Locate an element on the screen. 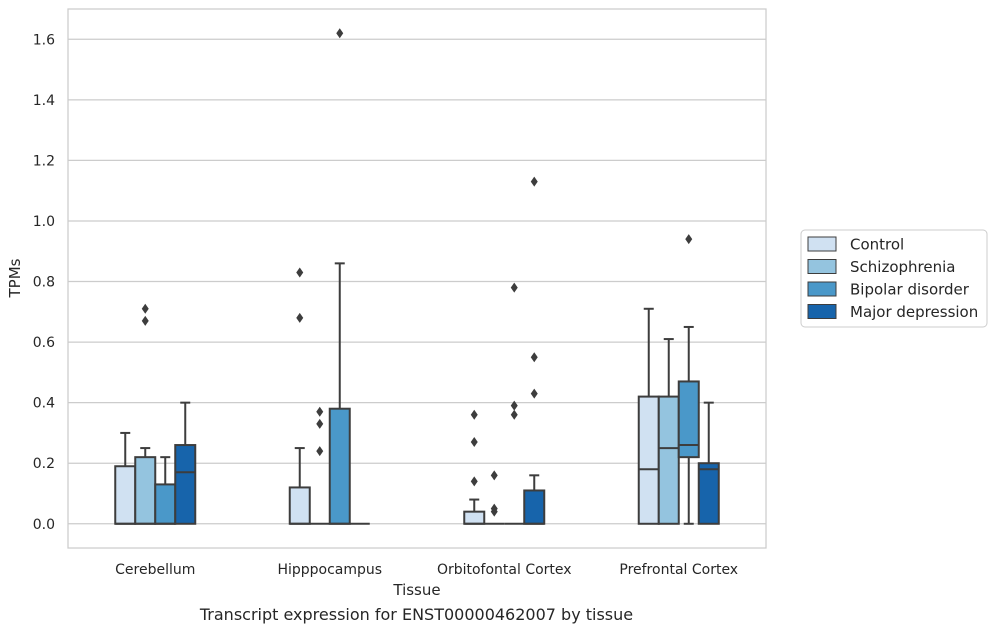  y-tick-label: 1.2 is located at coordinates (44, 161).